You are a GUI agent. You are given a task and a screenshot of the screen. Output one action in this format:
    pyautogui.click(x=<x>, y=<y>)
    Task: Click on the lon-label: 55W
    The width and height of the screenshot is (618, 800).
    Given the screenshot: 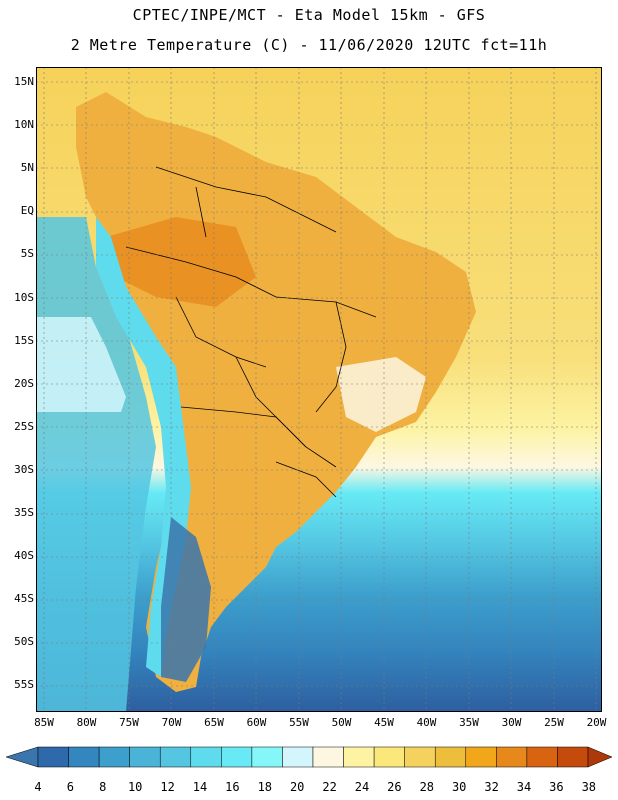 What is the action you would take?
    pyautogui.click(x=299, y=722)
    